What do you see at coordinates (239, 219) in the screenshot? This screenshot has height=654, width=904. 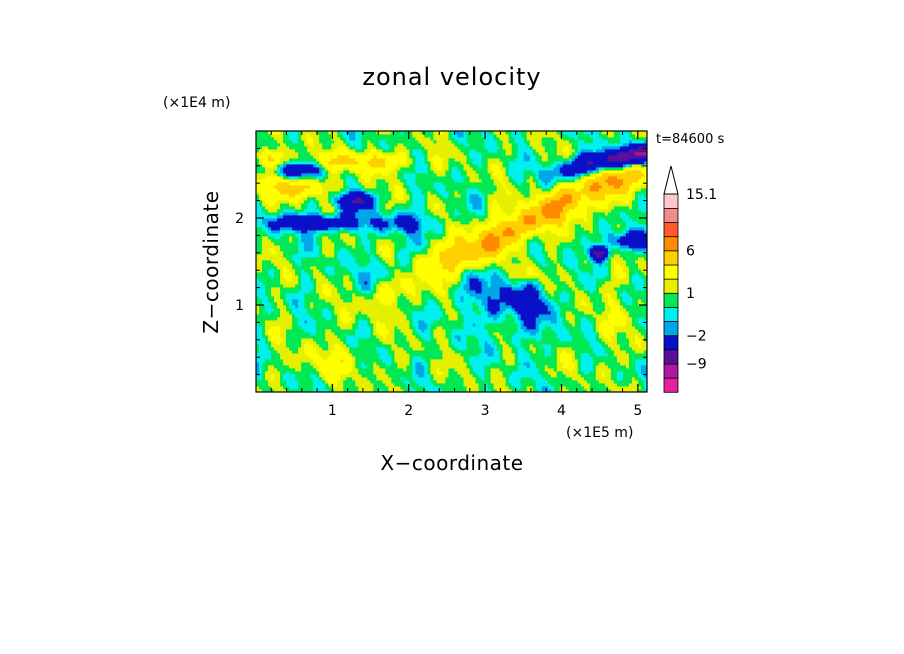 I see `y-tick-label: 2` at bounding box center [239, 219].